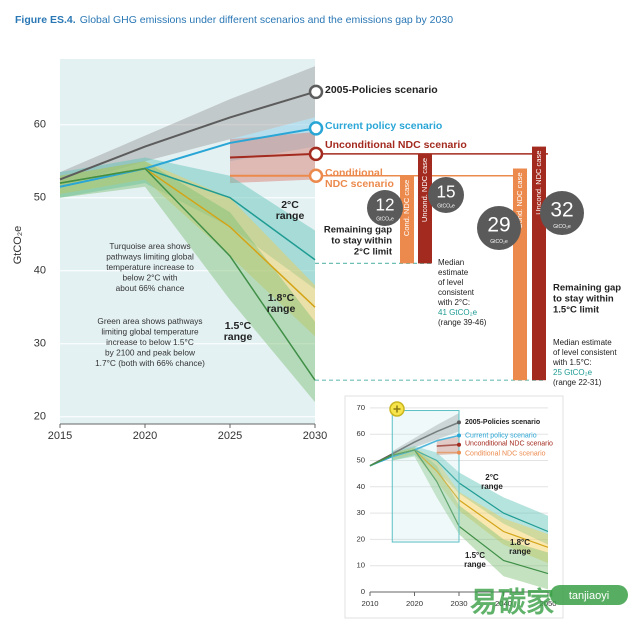 The image size is (637, 630). I want to click on gap-label: 2°C limit, so click(373, 252).